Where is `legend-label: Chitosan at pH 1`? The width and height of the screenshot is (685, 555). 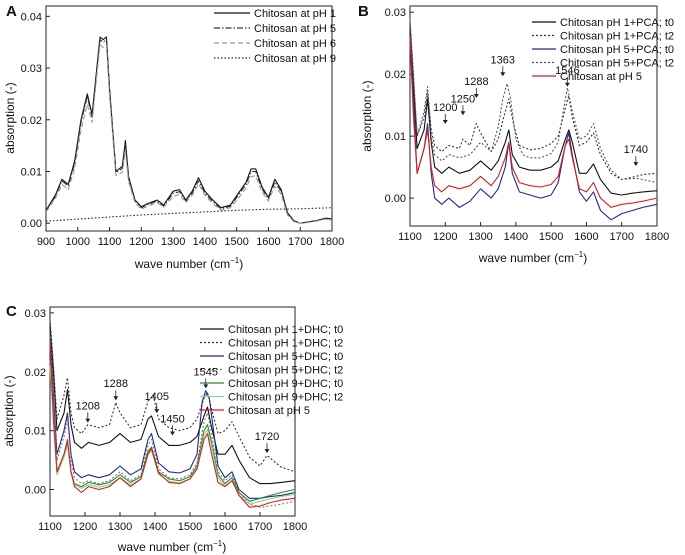
legend-label: Chitosan at pH 1 is located at coordinates (295, 14).